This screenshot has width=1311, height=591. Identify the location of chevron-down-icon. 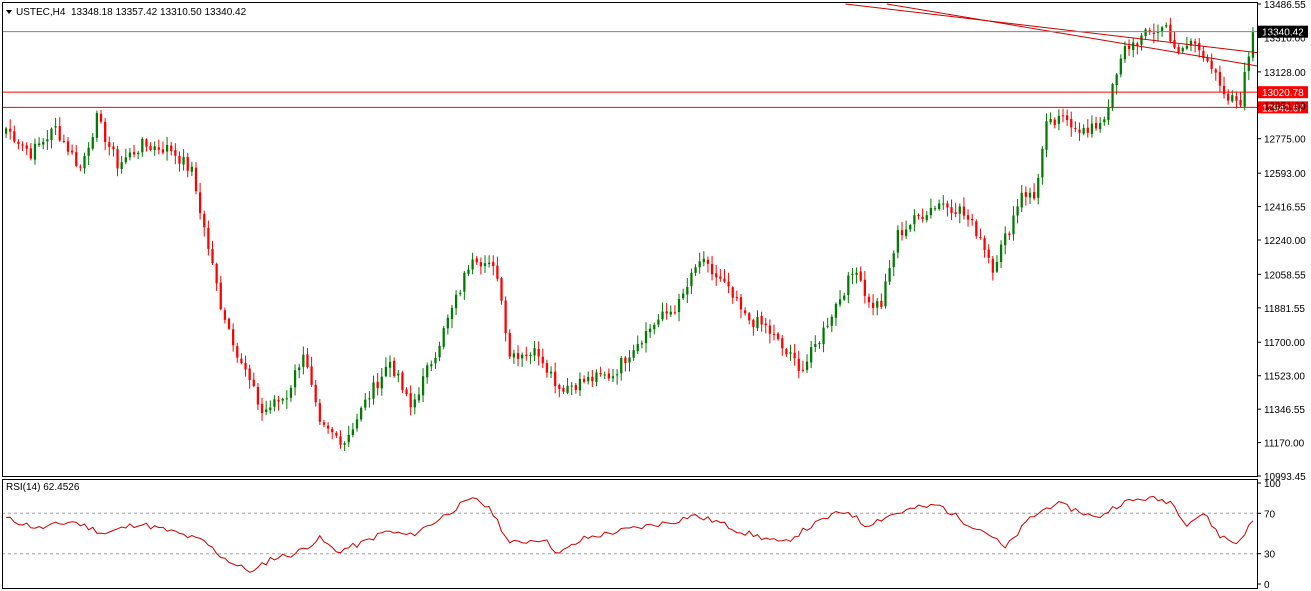
(9, 12).